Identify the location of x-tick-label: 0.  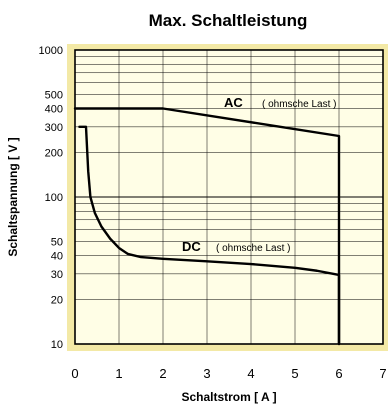
(74, 373).